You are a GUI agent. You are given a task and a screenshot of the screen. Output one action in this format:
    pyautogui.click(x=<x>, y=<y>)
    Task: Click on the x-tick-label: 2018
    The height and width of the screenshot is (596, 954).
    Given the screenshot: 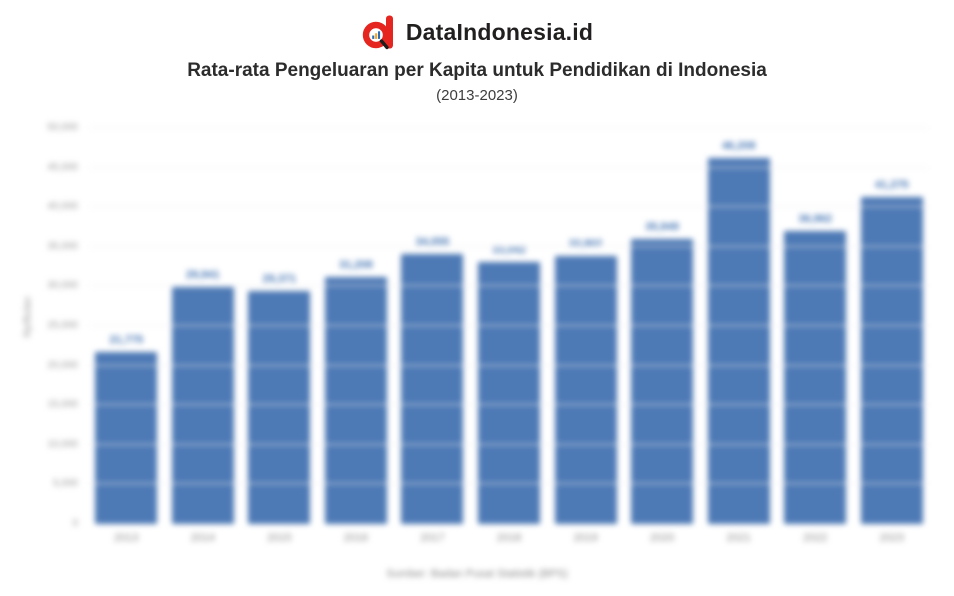 What is the action you would take?
    pyautogui.click(x=509, y=538)
    